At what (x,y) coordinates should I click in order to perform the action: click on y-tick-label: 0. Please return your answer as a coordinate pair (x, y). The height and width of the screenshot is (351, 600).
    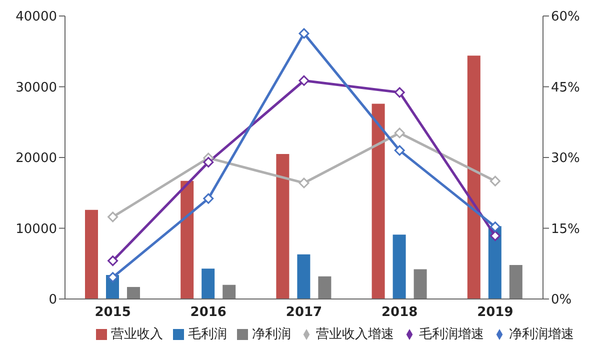
    Looking at the image, I should click on (52, 300).